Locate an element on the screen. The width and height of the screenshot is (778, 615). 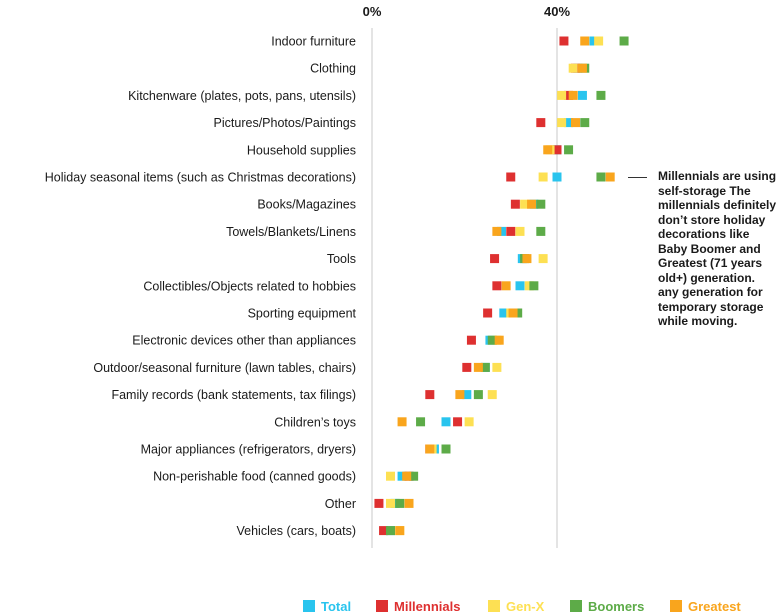
category-label: Towels/Blankets/Linens is located at coordinates (291, 232).